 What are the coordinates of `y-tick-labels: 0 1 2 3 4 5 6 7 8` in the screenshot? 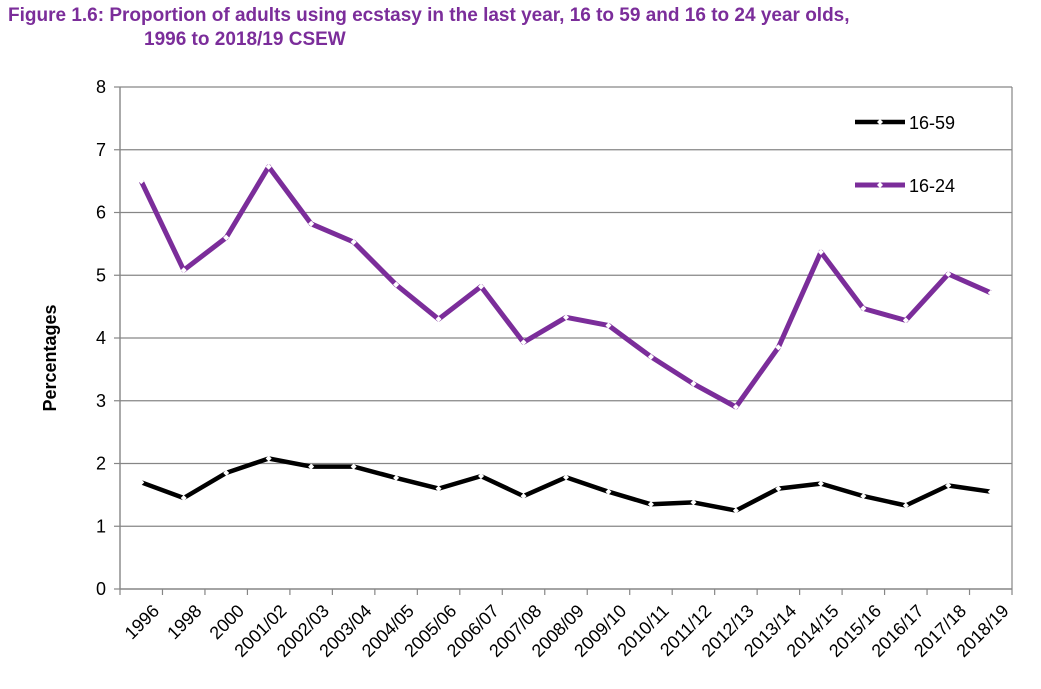 It's located at (101, 338).